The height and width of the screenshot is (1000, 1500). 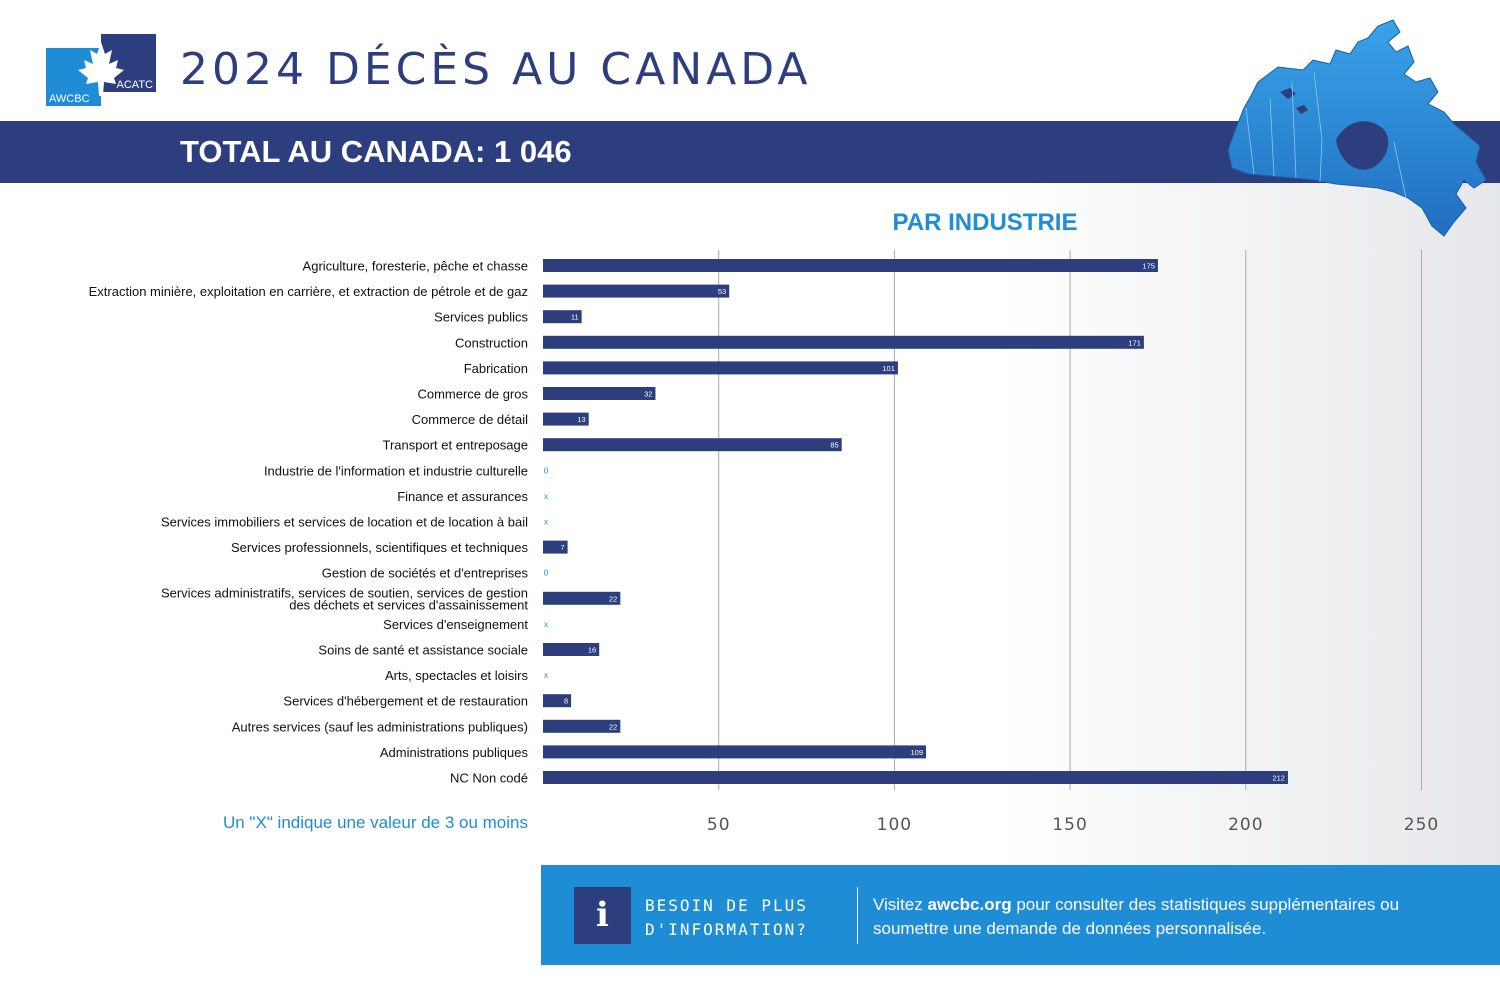 What do you see at coordinates (456, 445) in the screenshot?
I see `category-label: Transport et entreposage` at bounding box center [456, 445].